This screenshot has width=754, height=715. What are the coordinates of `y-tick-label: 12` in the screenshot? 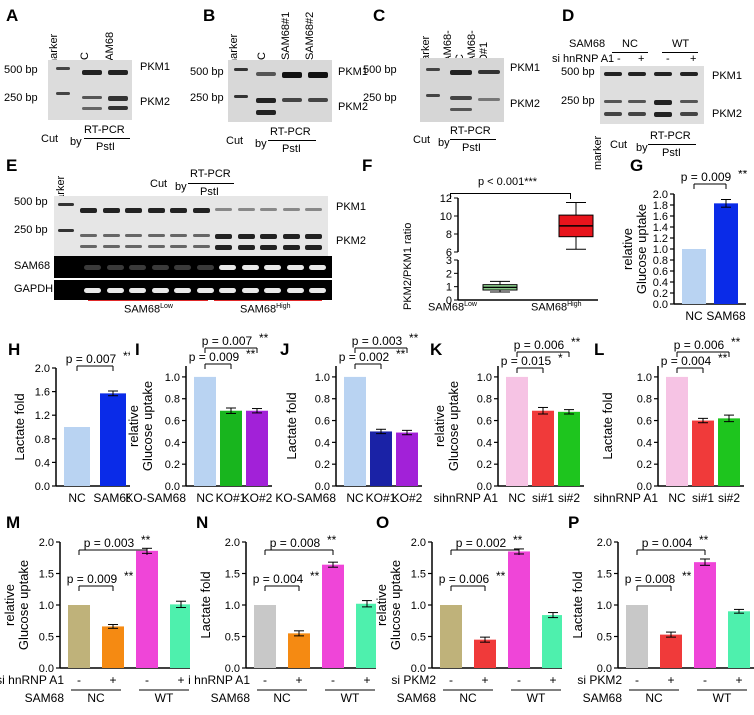 It's located at (446, 199).